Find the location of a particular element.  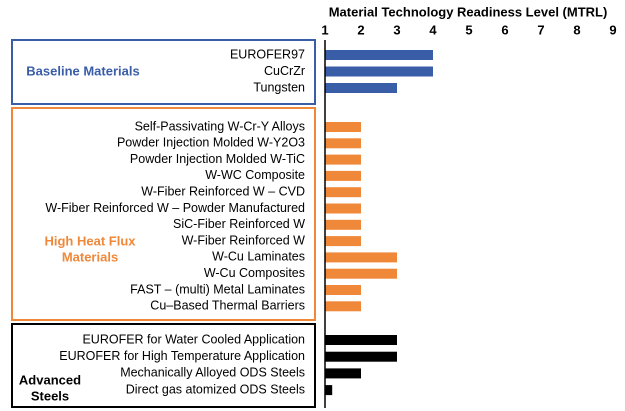

group-label: Advanced is located at coordinates (50, 379).